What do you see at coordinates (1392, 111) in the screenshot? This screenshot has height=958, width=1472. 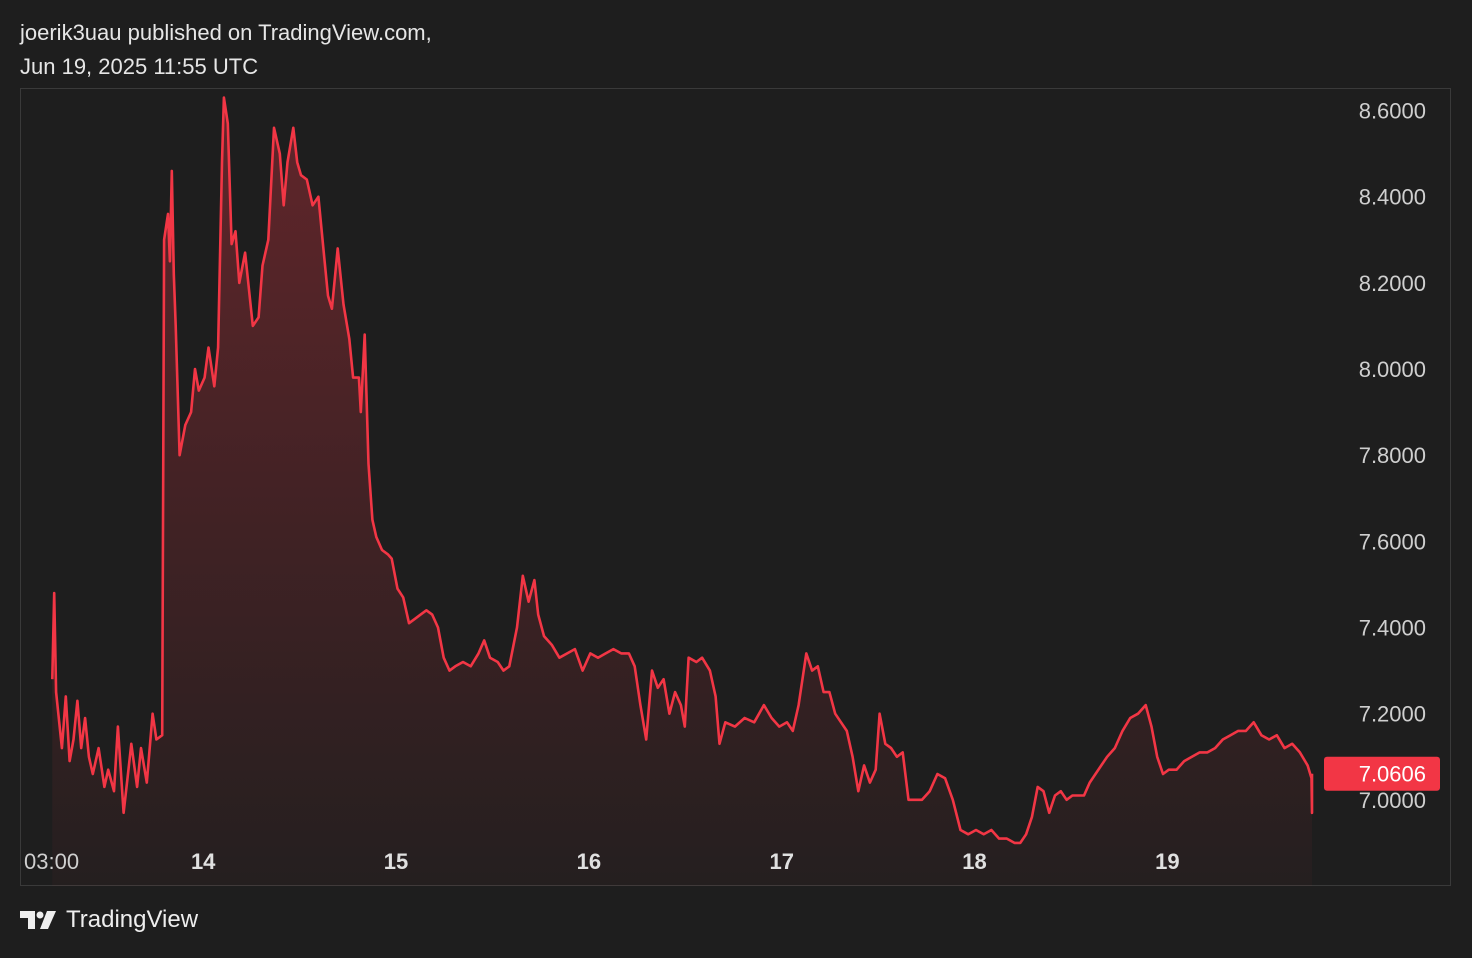 I see `y-tick-label: 8.6000` at bounding box center [1392, 111].